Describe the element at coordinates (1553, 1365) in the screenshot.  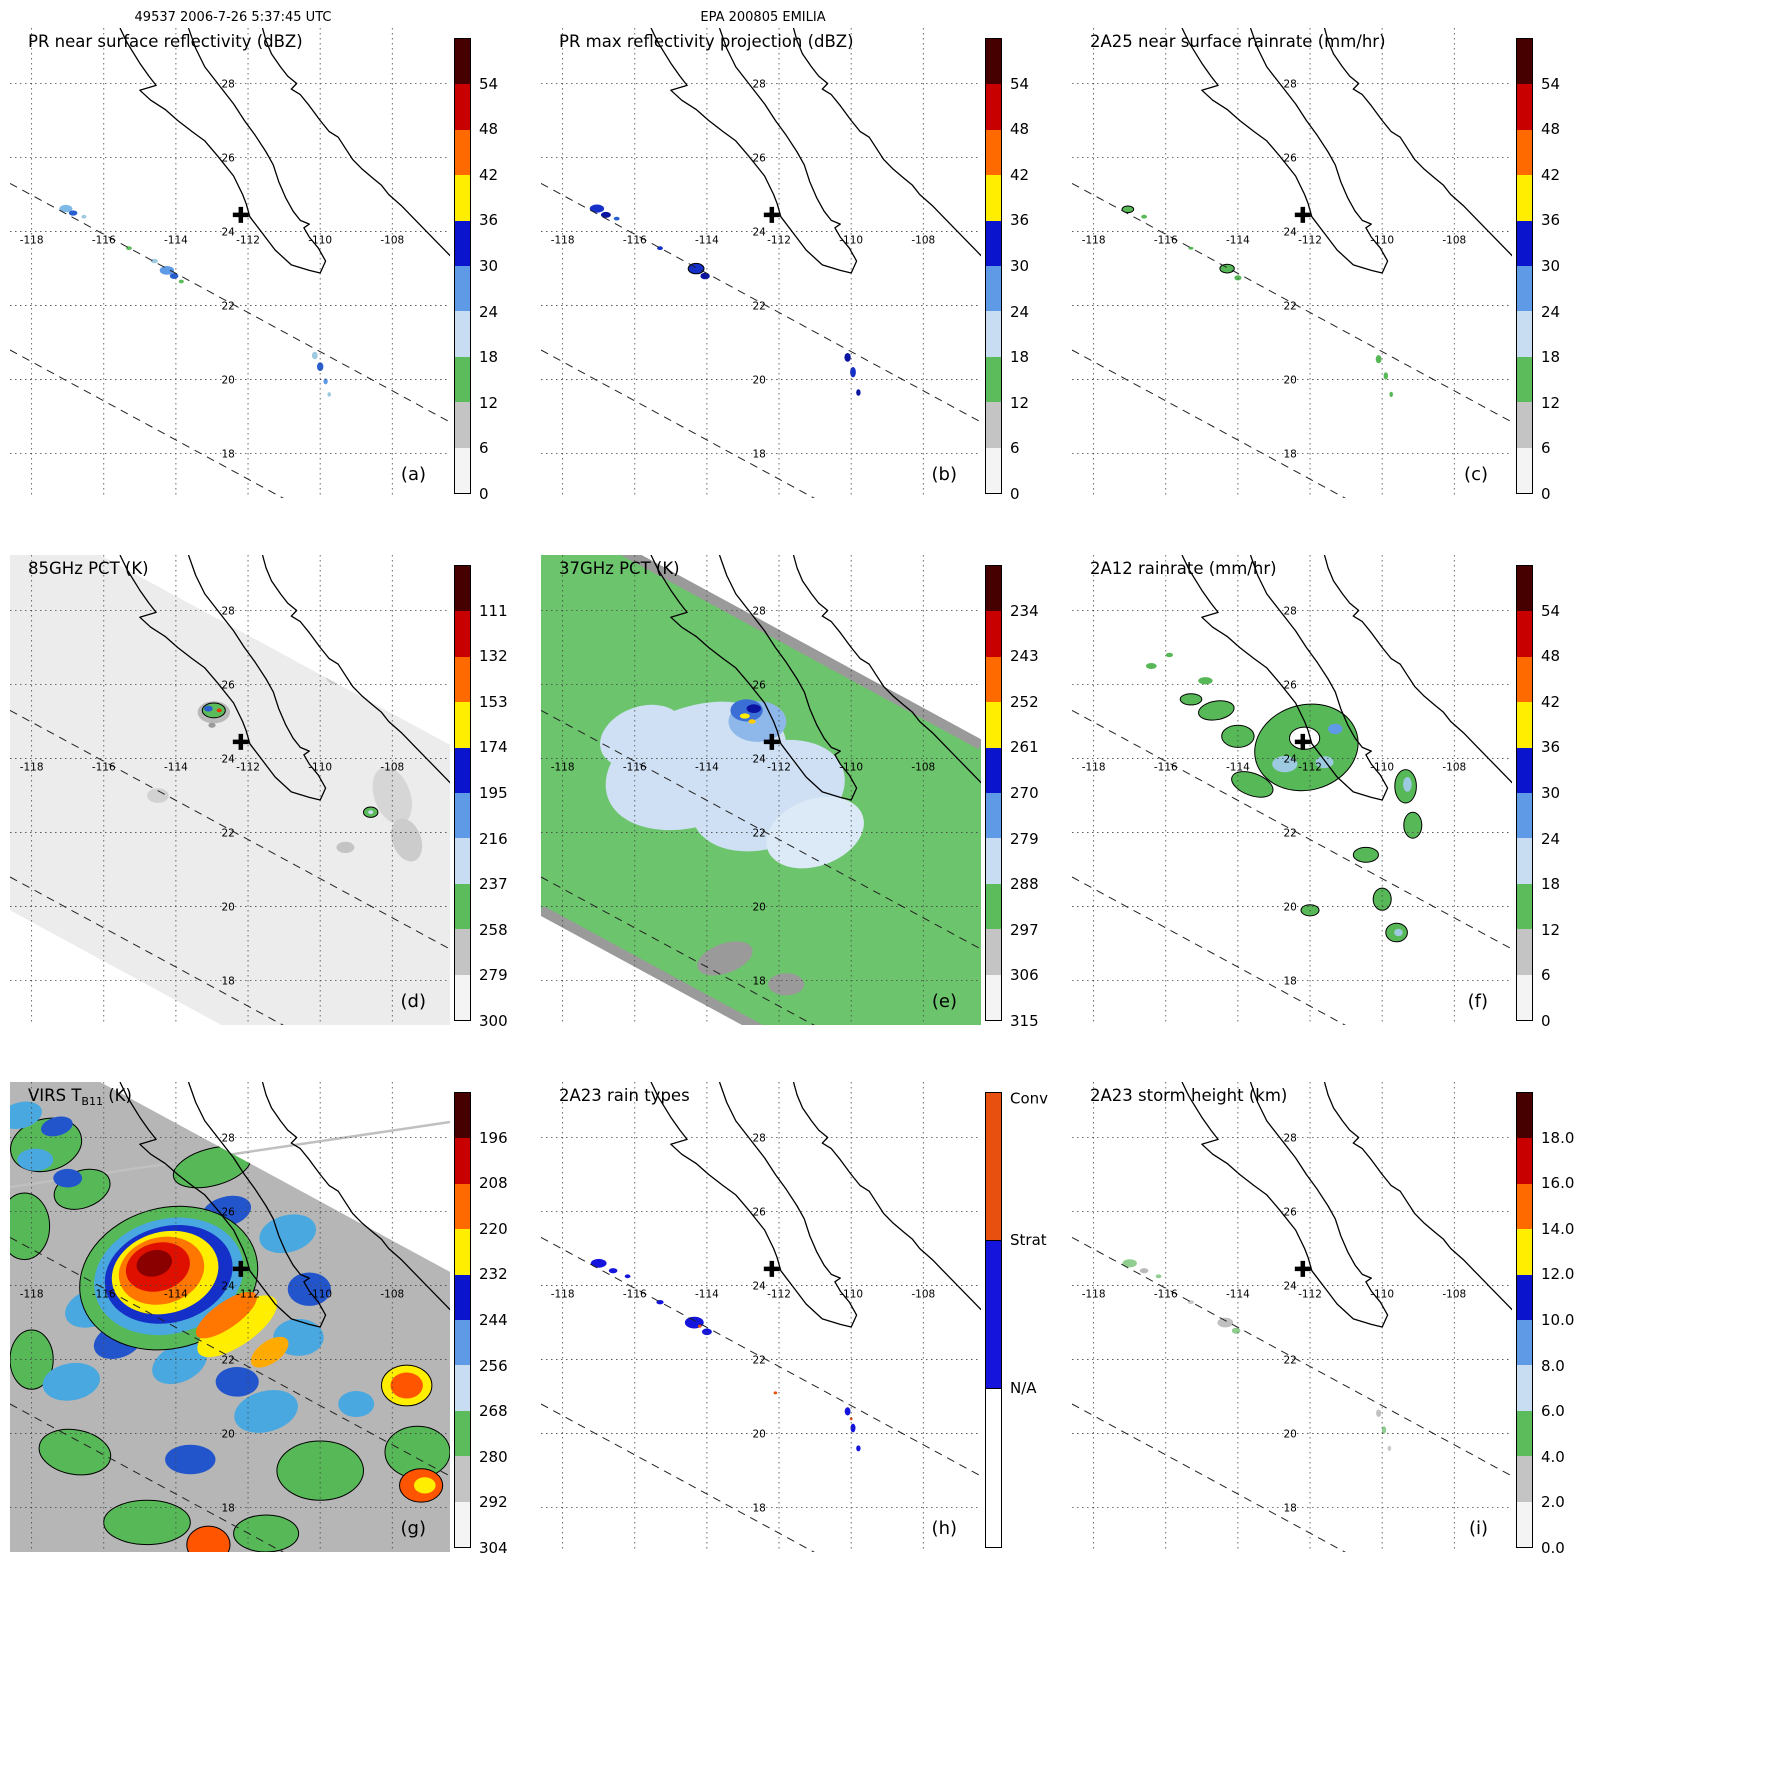
I see `colorbar-tick: 8.0` at that location.